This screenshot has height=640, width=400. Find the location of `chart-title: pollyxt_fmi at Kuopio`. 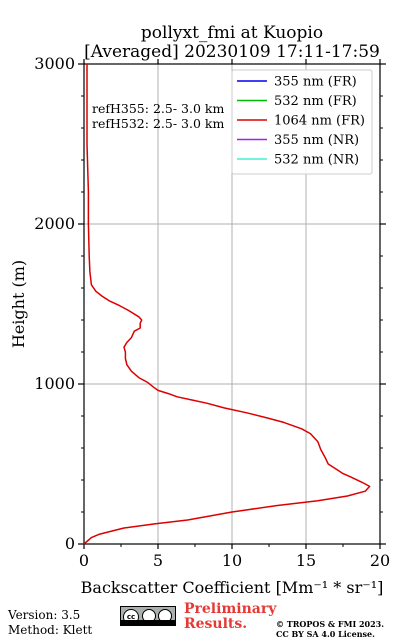

chart-title: pollyxt_fmi at Kuopio is located at coordinates (232, 33).